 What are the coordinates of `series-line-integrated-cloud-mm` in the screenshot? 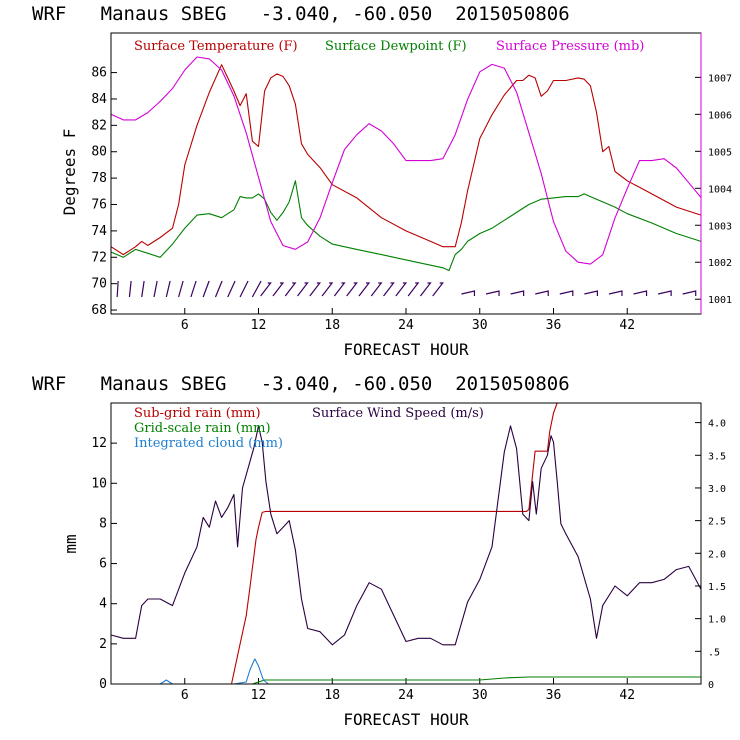 It's located at (406, 671).